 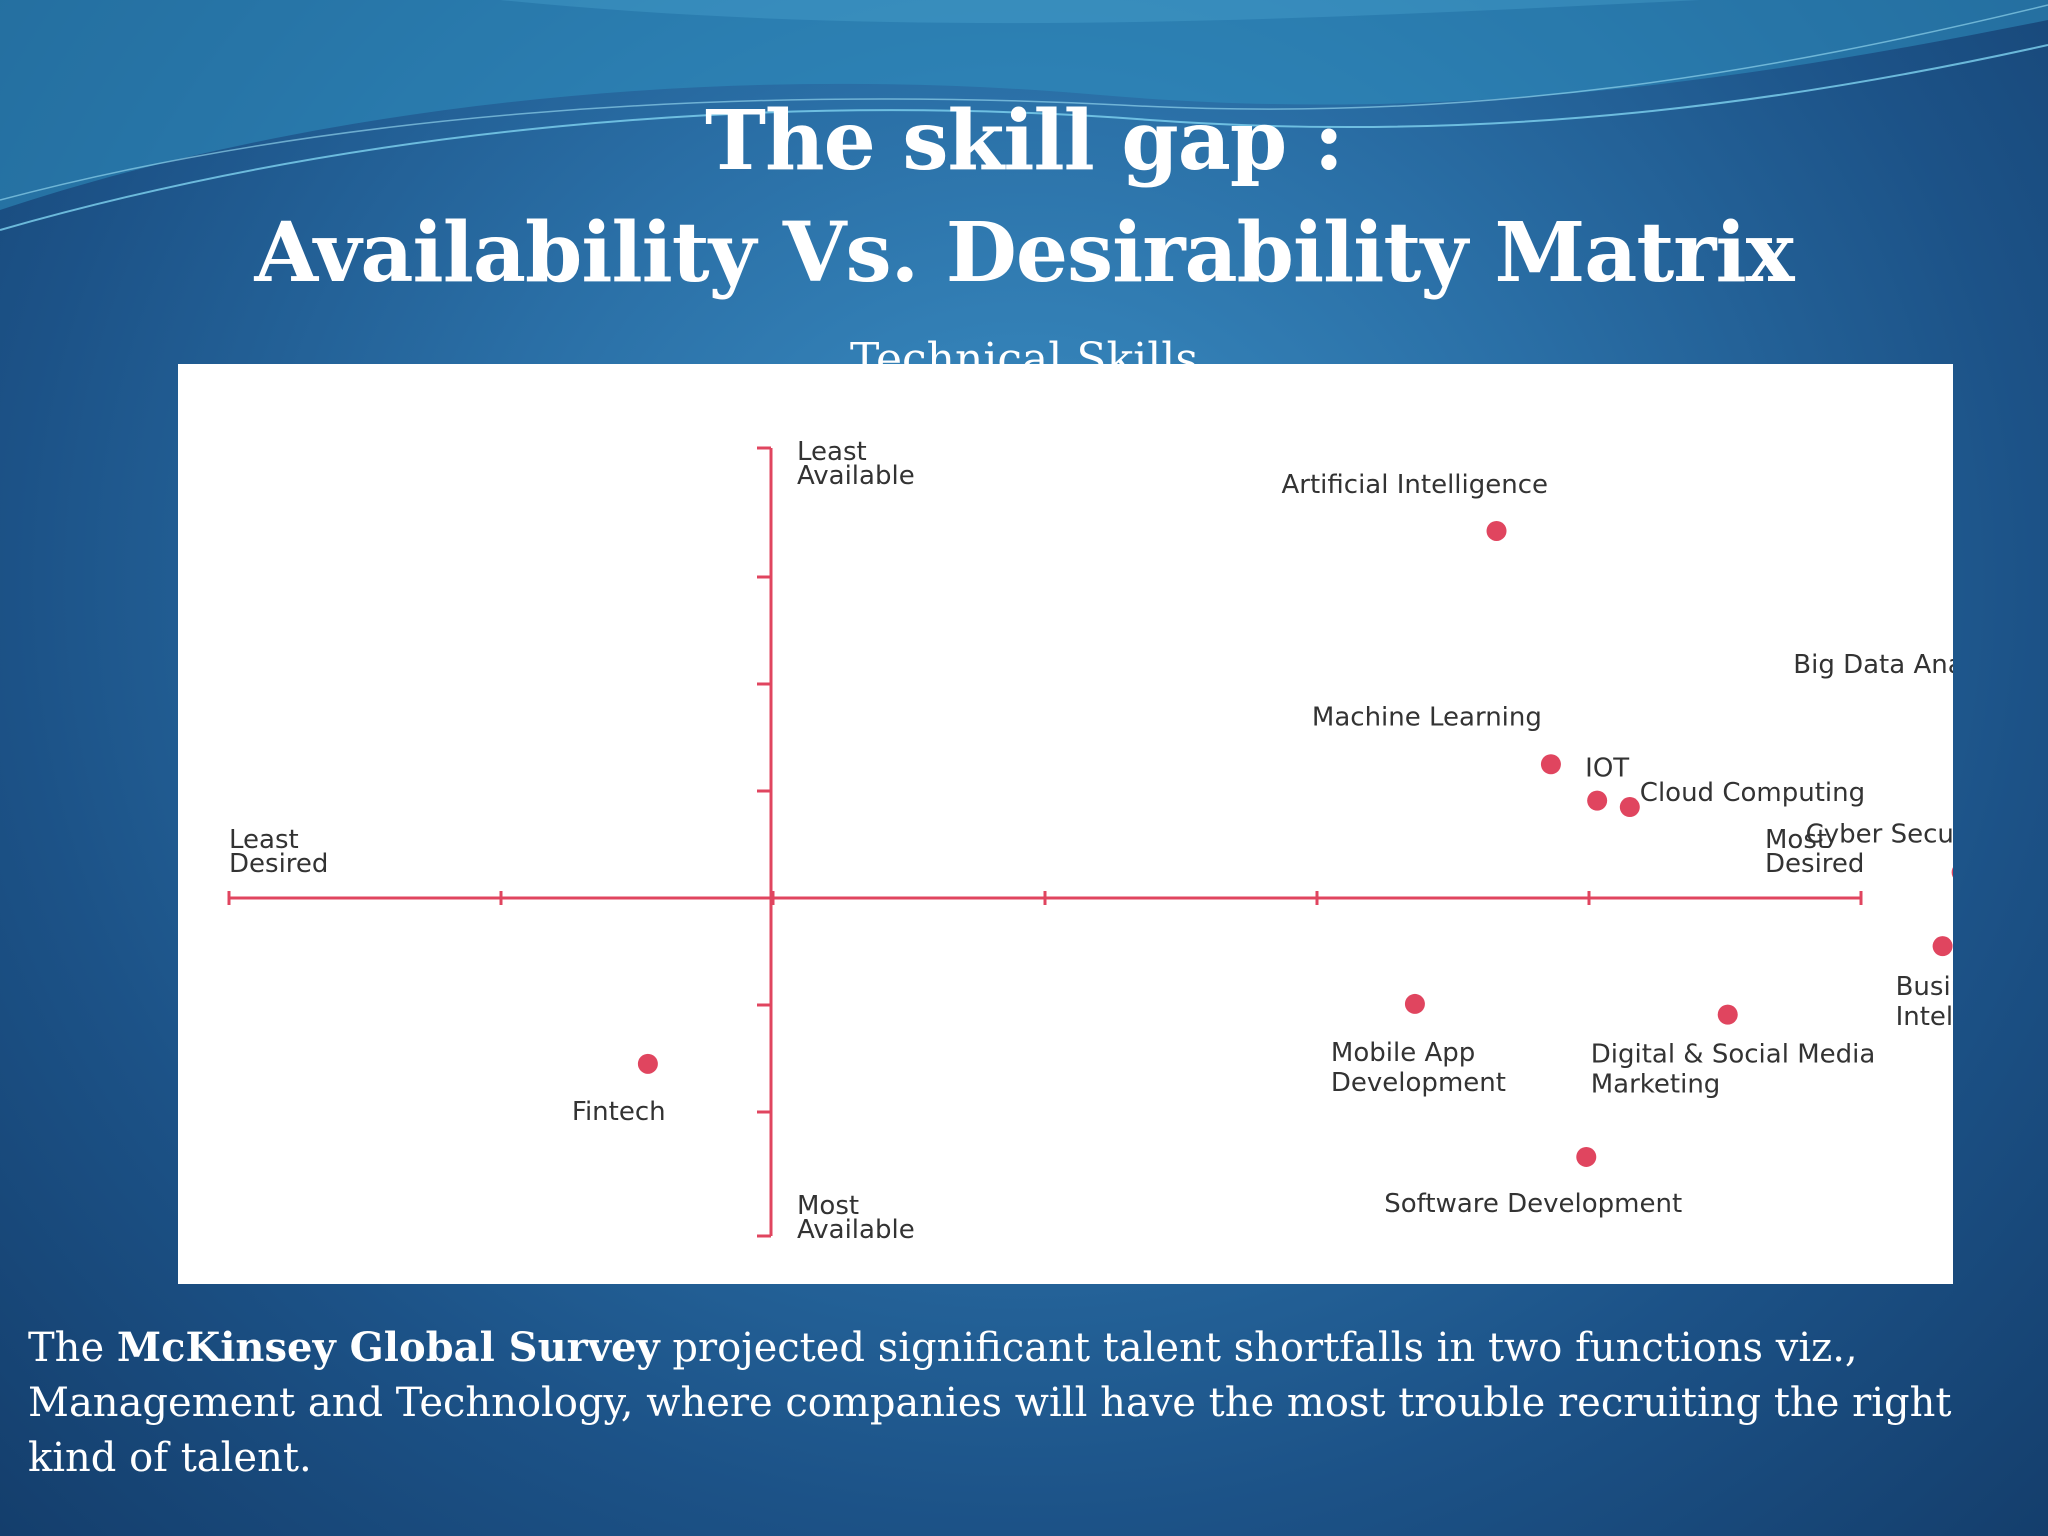 I want to click on data-point-label-line: Big Data Analytics, so click(x=1873, y=665).